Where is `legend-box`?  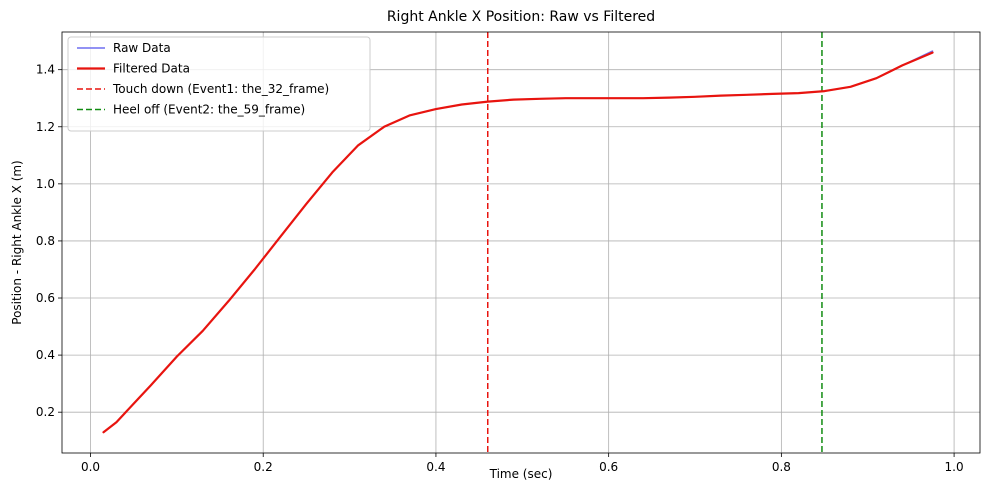 legend-box is located at coordinates (219, 84).